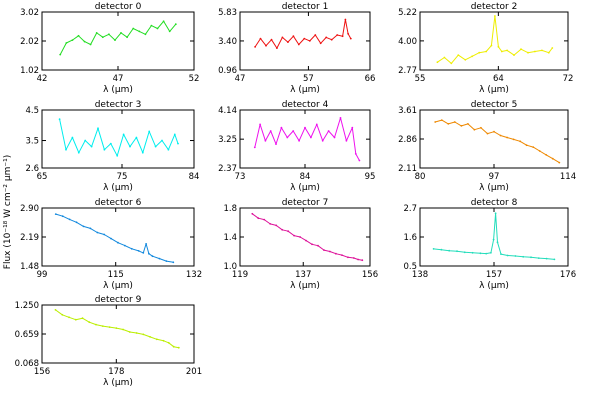 Image resolution: width=600 pixels, height=404 pixels. What do you see at coordinates (118, 90) in the screenshot?
I see `x-axis-label: λ (μm)` at bounding box center [118, 90].